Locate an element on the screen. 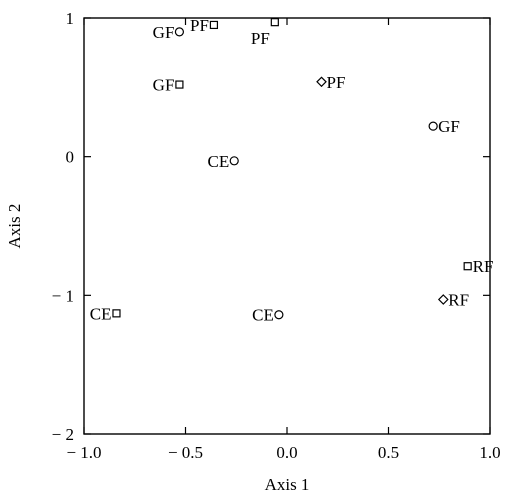 This screenshot has width=508, height=496. y-tick-label: − 1 is located at coordinates (63, 295).